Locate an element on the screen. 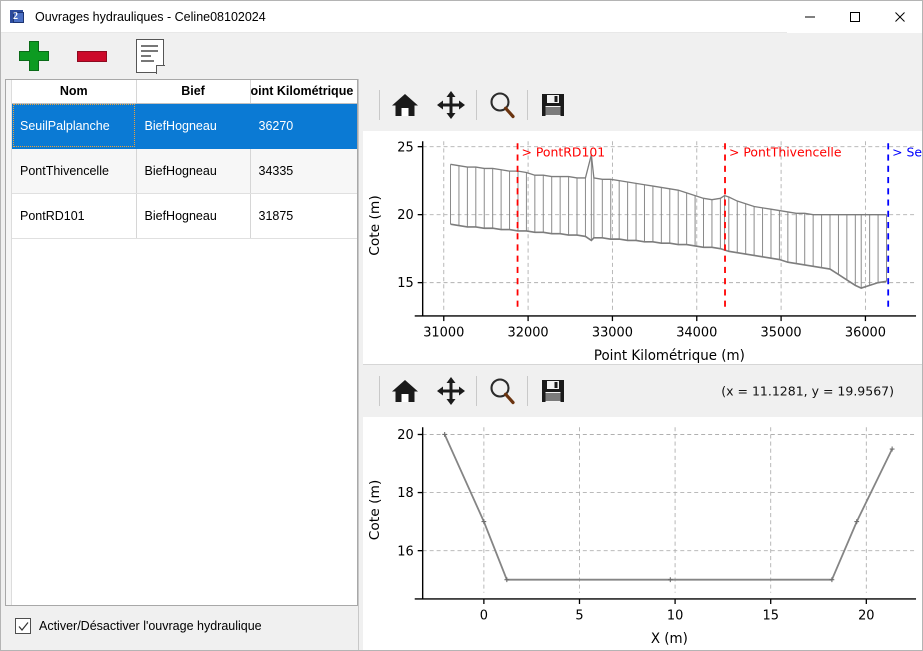  svg-text: 34000 is located at coordinates (696, 332).